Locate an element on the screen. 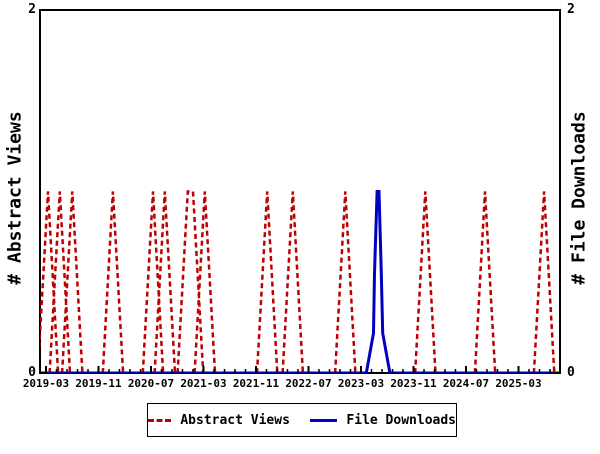  file-downloads-line-sample is located at coordinates (323, 420).